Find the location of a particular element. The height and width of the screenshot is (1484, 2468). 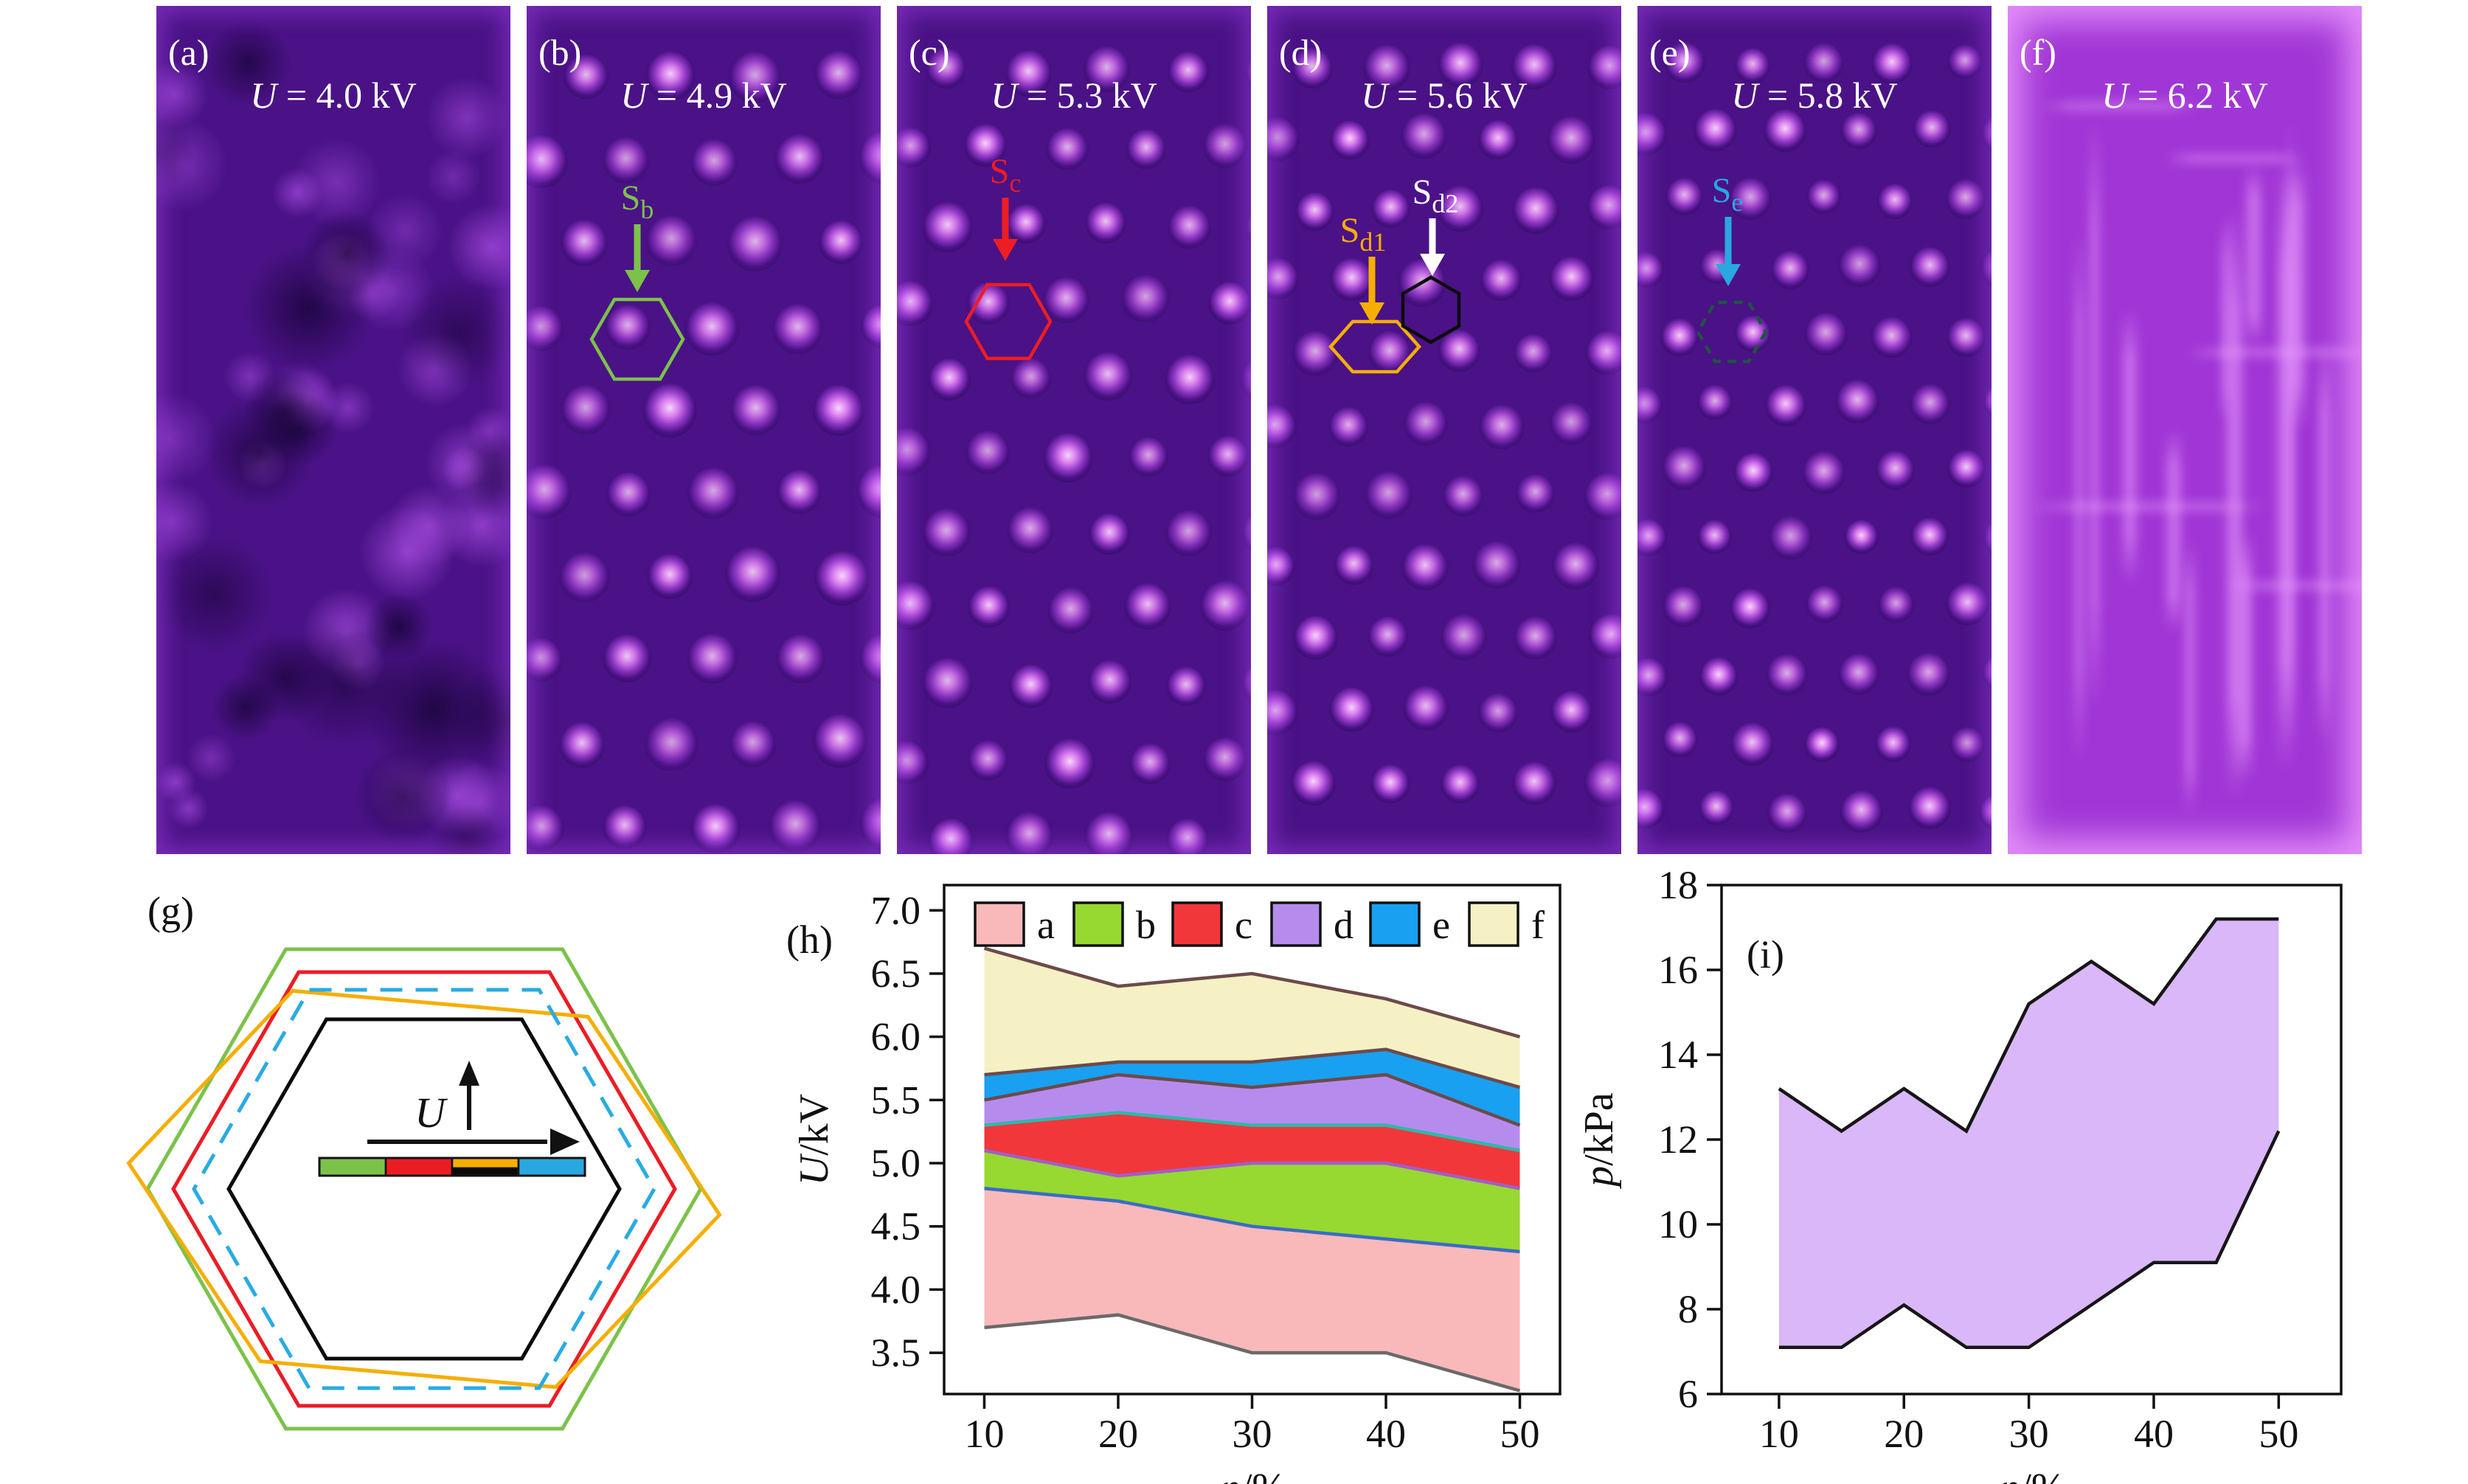

x-axis-title: φ/% is located at coordinates (1252, 1475).